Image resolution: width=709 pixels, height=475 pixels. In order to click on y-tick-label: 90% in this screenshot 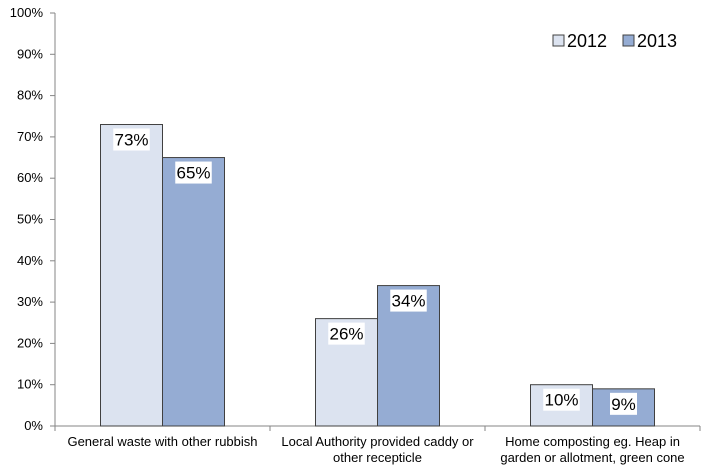, I will do `click(30, 53)`.